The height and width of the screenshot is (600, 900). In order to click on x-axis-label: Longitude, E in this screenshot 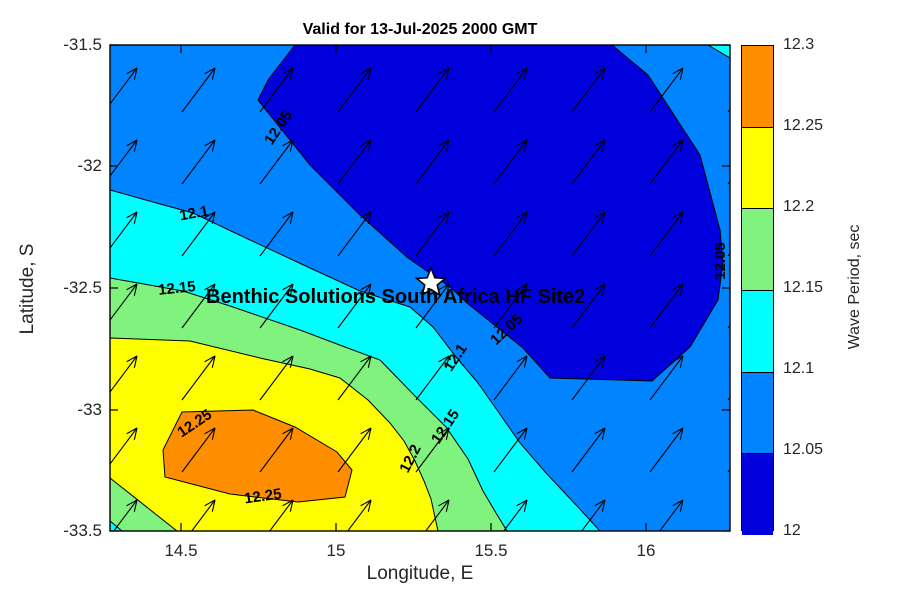, I will do `click(420, 573)`.